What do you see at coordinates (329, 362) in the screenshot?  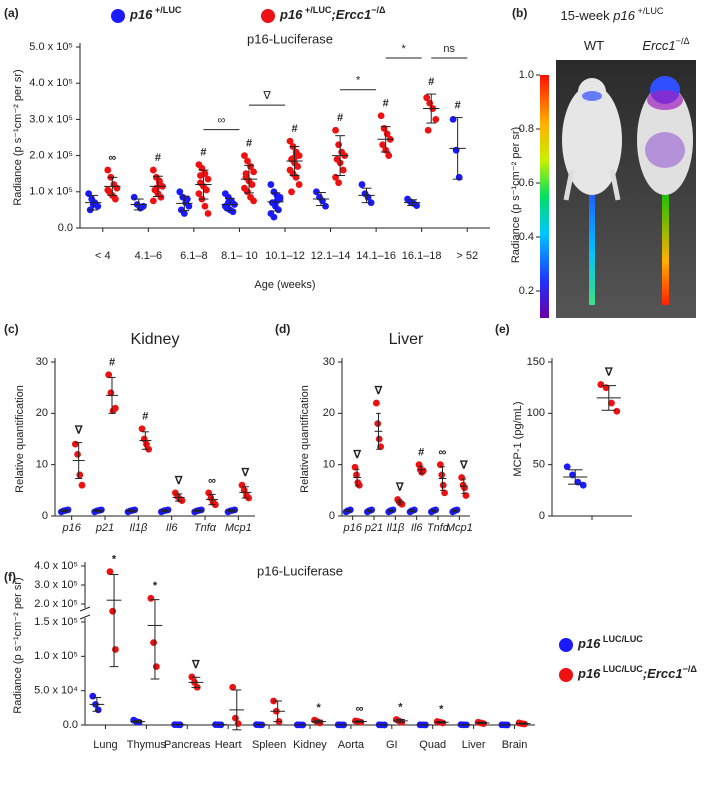 I see `y-tick-label: 30` at bounding box center [329, 362].